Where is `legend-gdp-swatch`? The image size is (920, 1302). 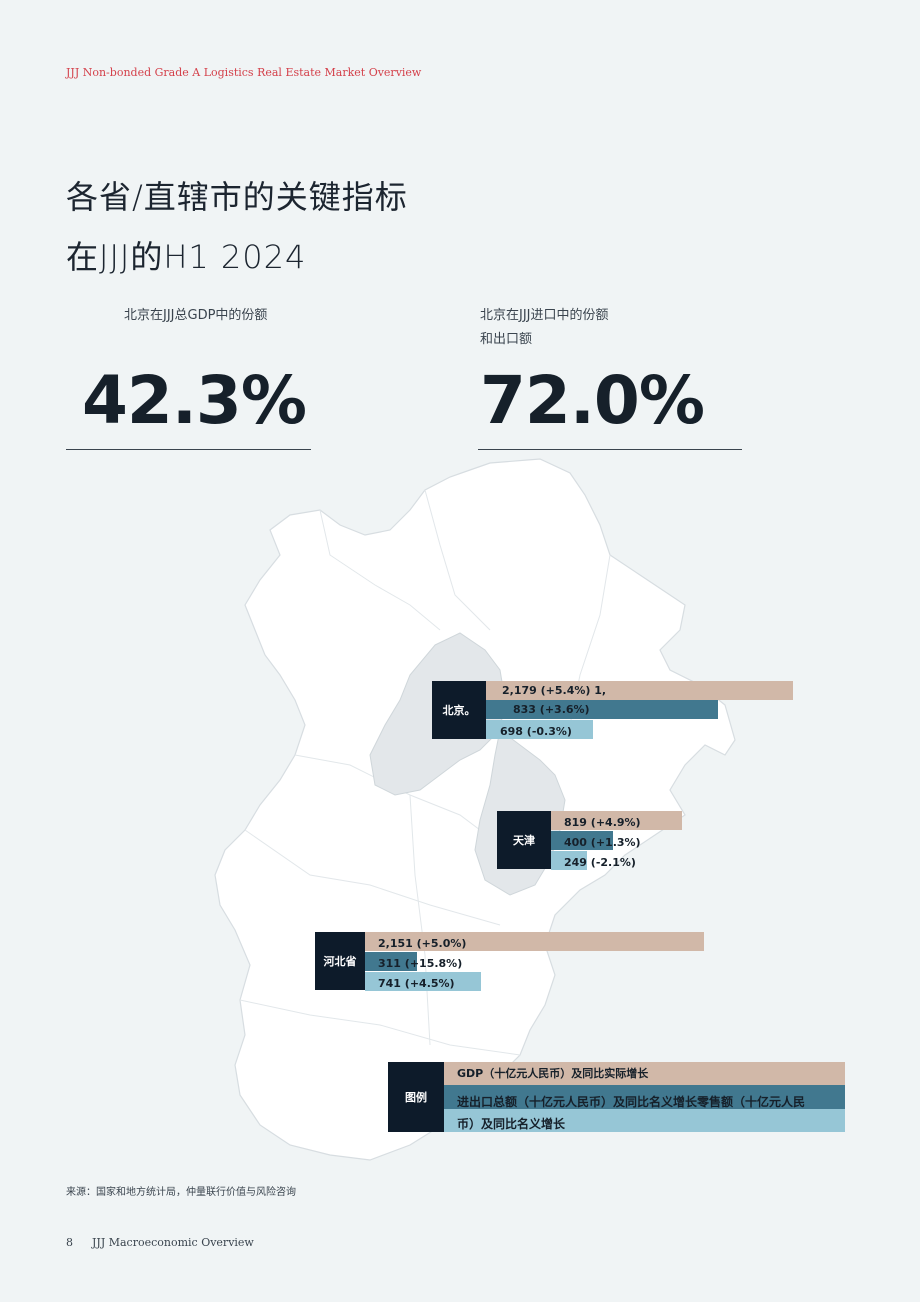 legend-gdp-swatch is located at coordinates (644, 1073).